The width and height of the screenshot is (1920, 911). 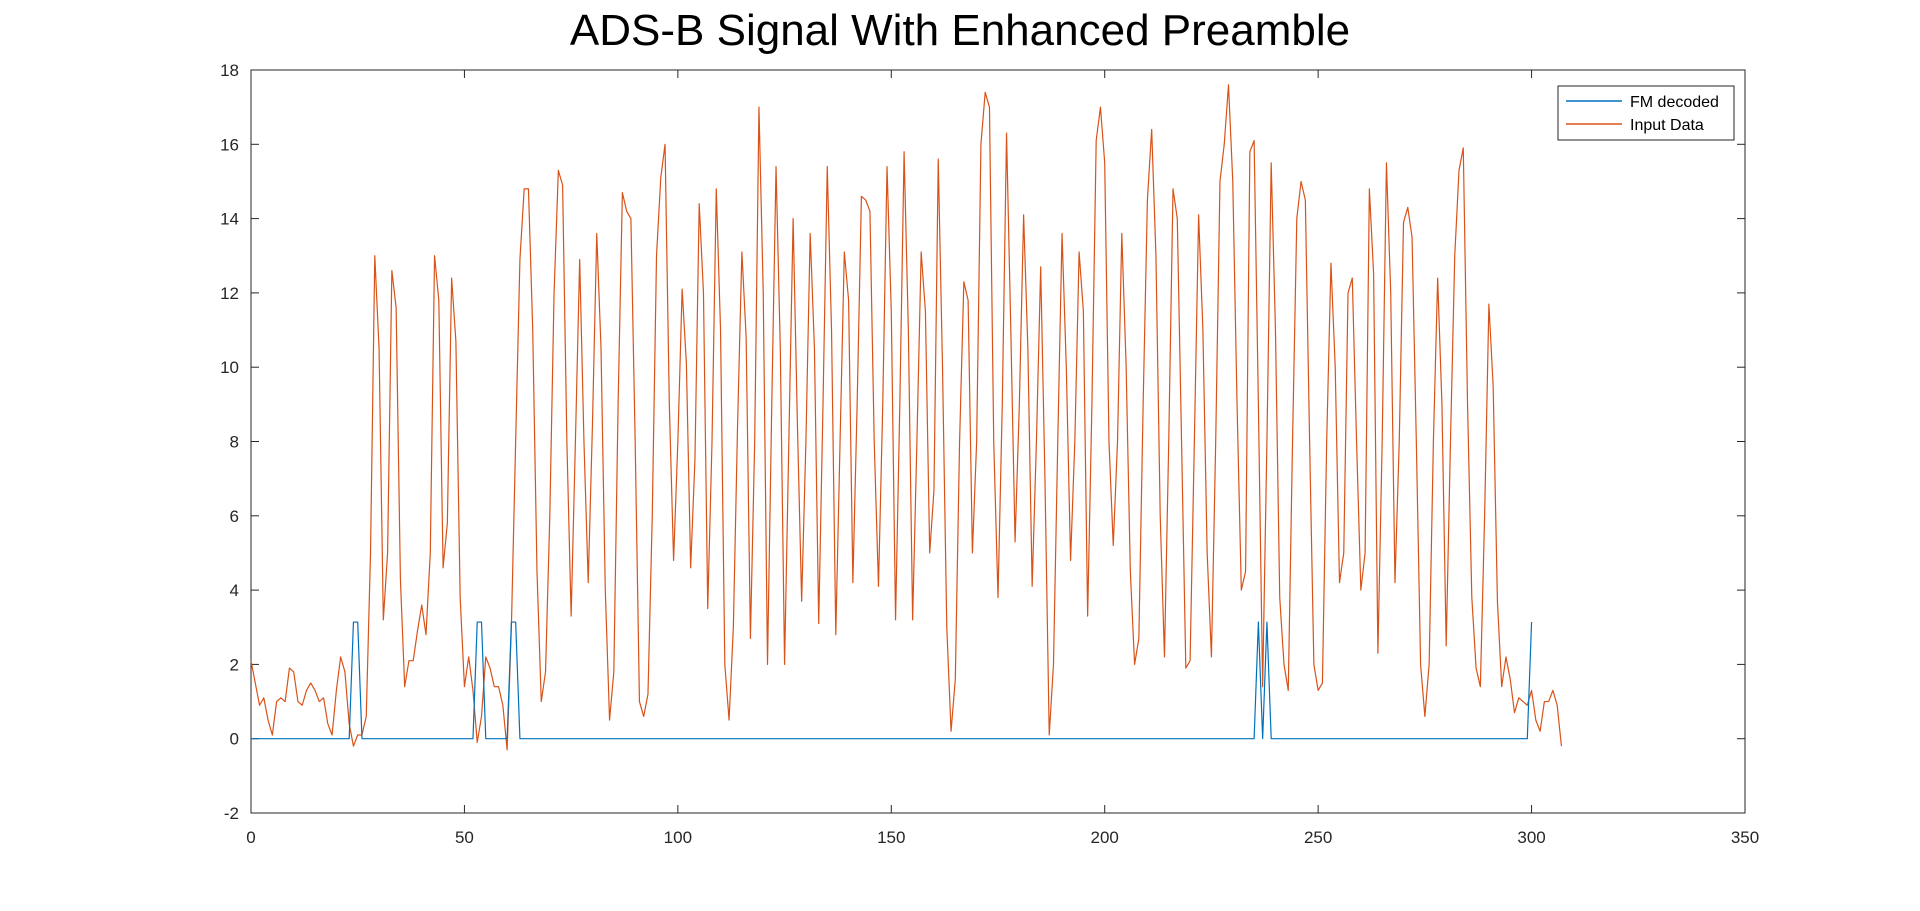 I want to click on y-tick-label: 2, so click(x=234, y=664).